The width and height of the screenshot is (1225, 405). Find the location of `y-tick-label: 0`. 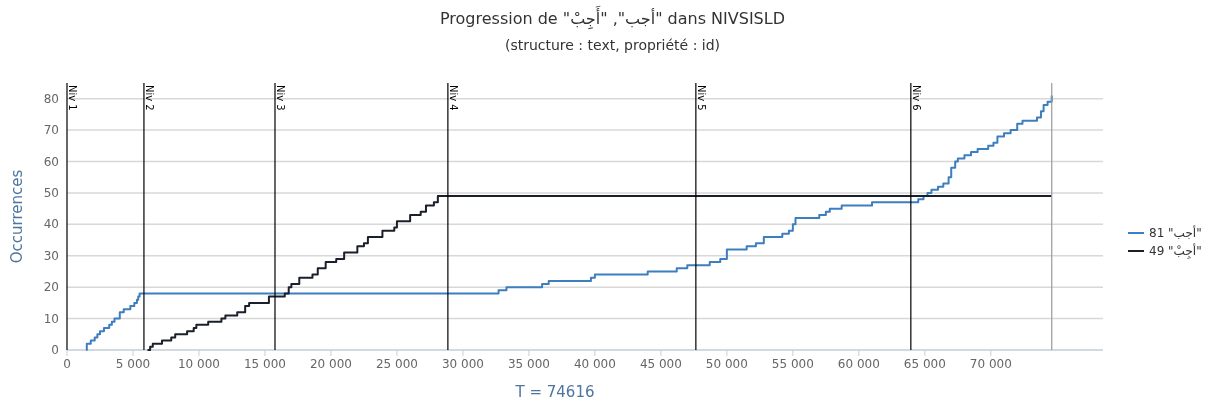

y-tick-label: 0 is located at coordinates (55, 350).